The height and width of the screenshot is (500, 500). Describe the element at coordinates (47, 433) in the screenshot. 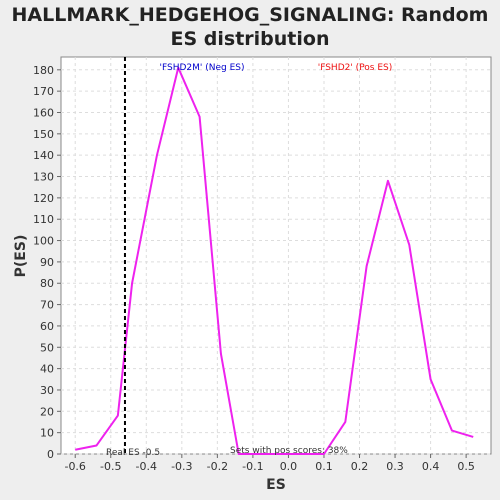

I see `y-tick-label: 10` at that location.